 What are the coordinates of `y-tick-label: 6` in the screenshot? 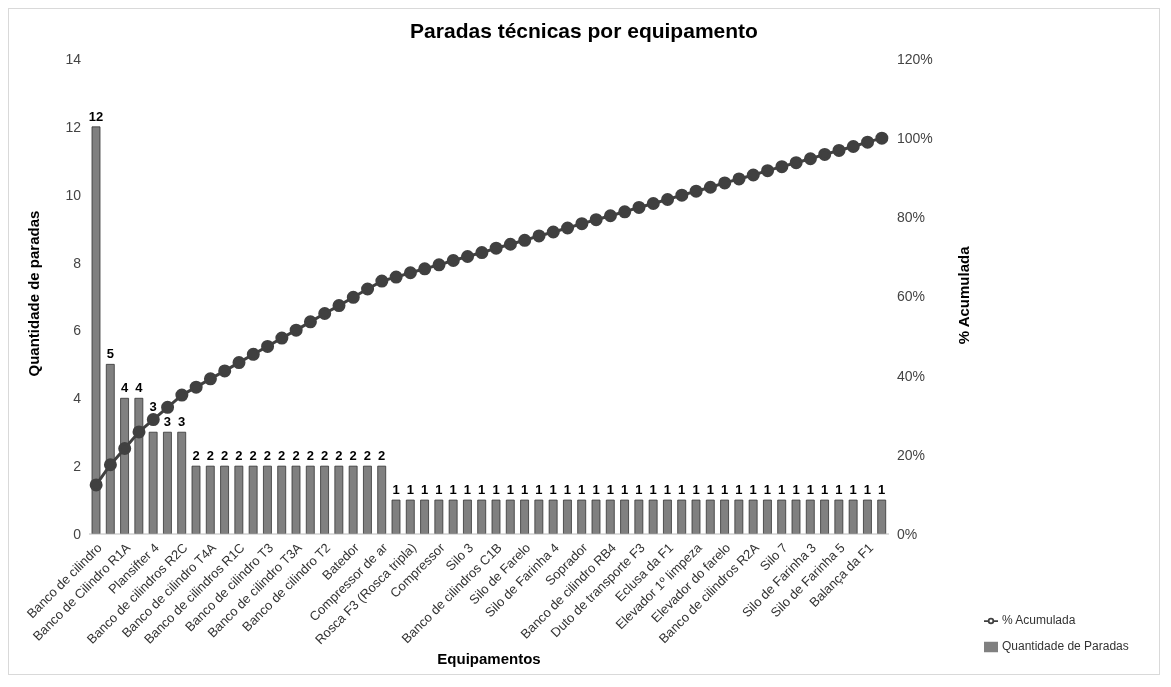 It's located at (77, 330).